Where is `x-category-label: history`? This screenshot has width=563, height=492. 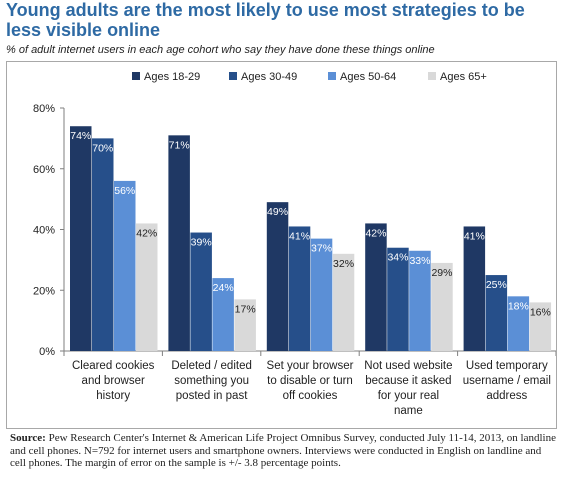 x-category-label: history is located at coordinates (113, 396).